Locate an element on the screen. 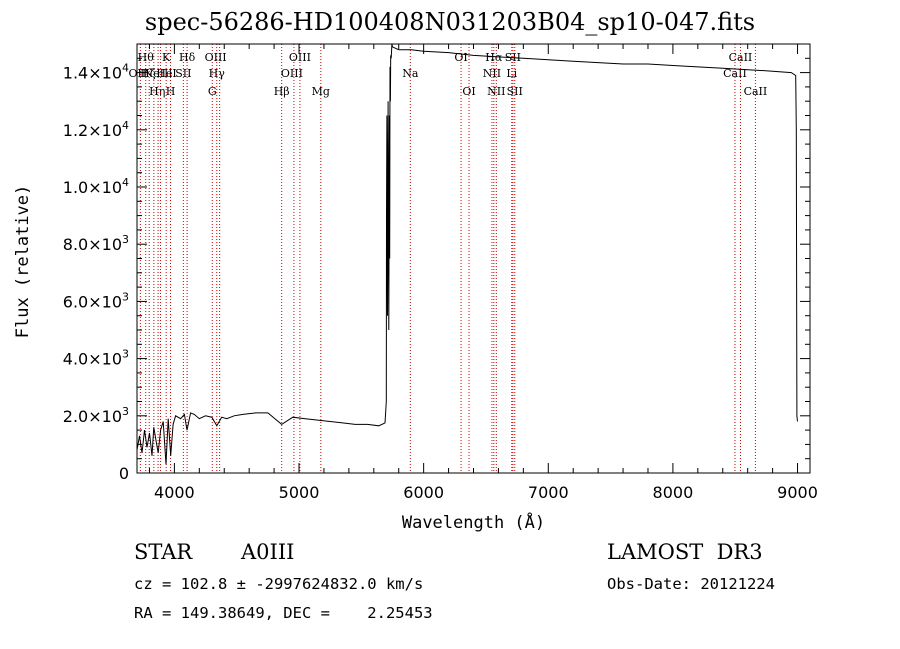 The width and height of the screenshot is (900, 649). line-marker-label-8: SII is located at coordinates (183, 73).